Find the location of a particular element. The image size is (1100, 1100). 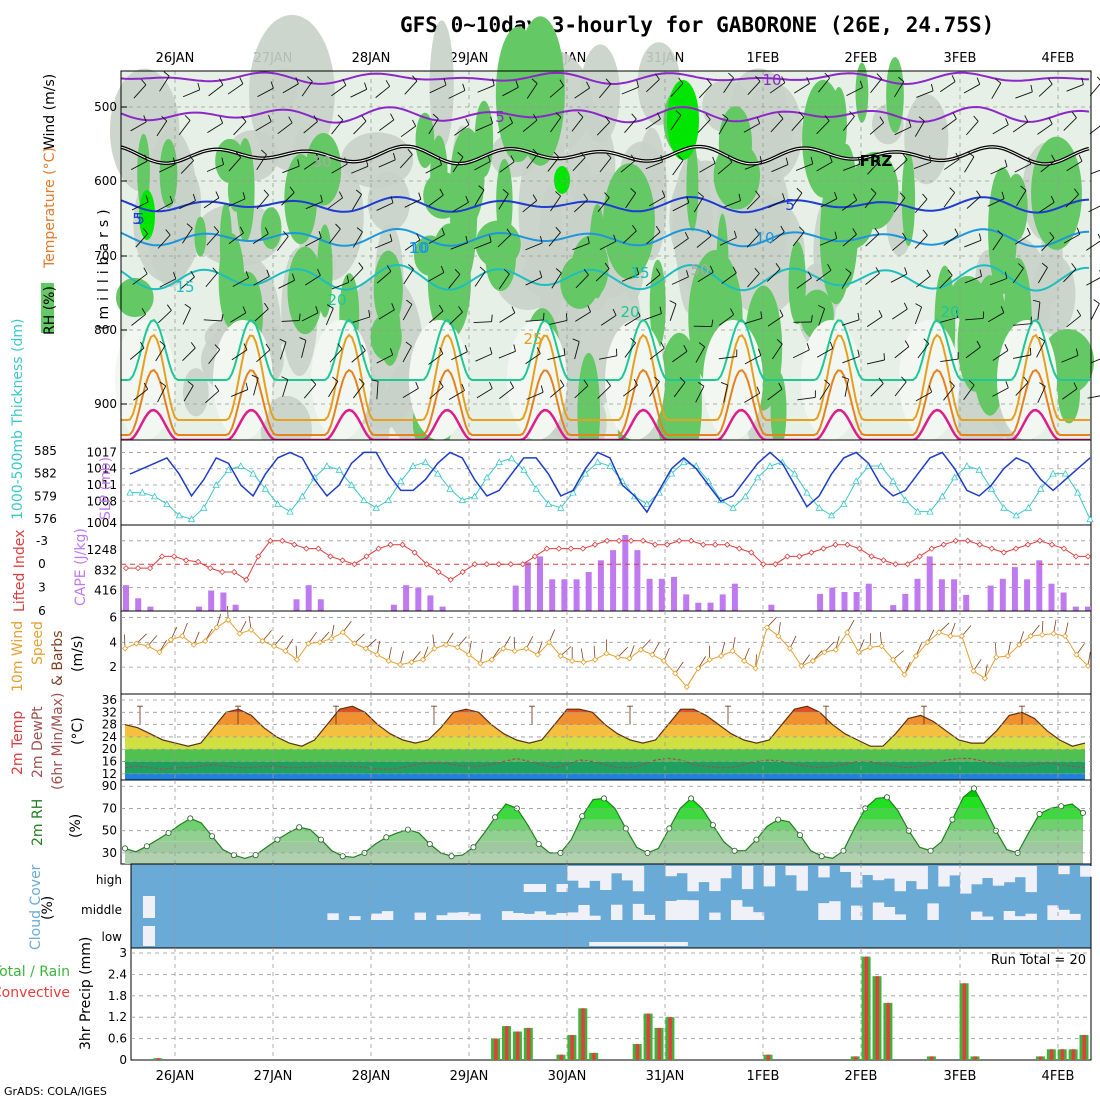

wind10m-barbs-label: & Barbs is located at coordinates (58, 659).